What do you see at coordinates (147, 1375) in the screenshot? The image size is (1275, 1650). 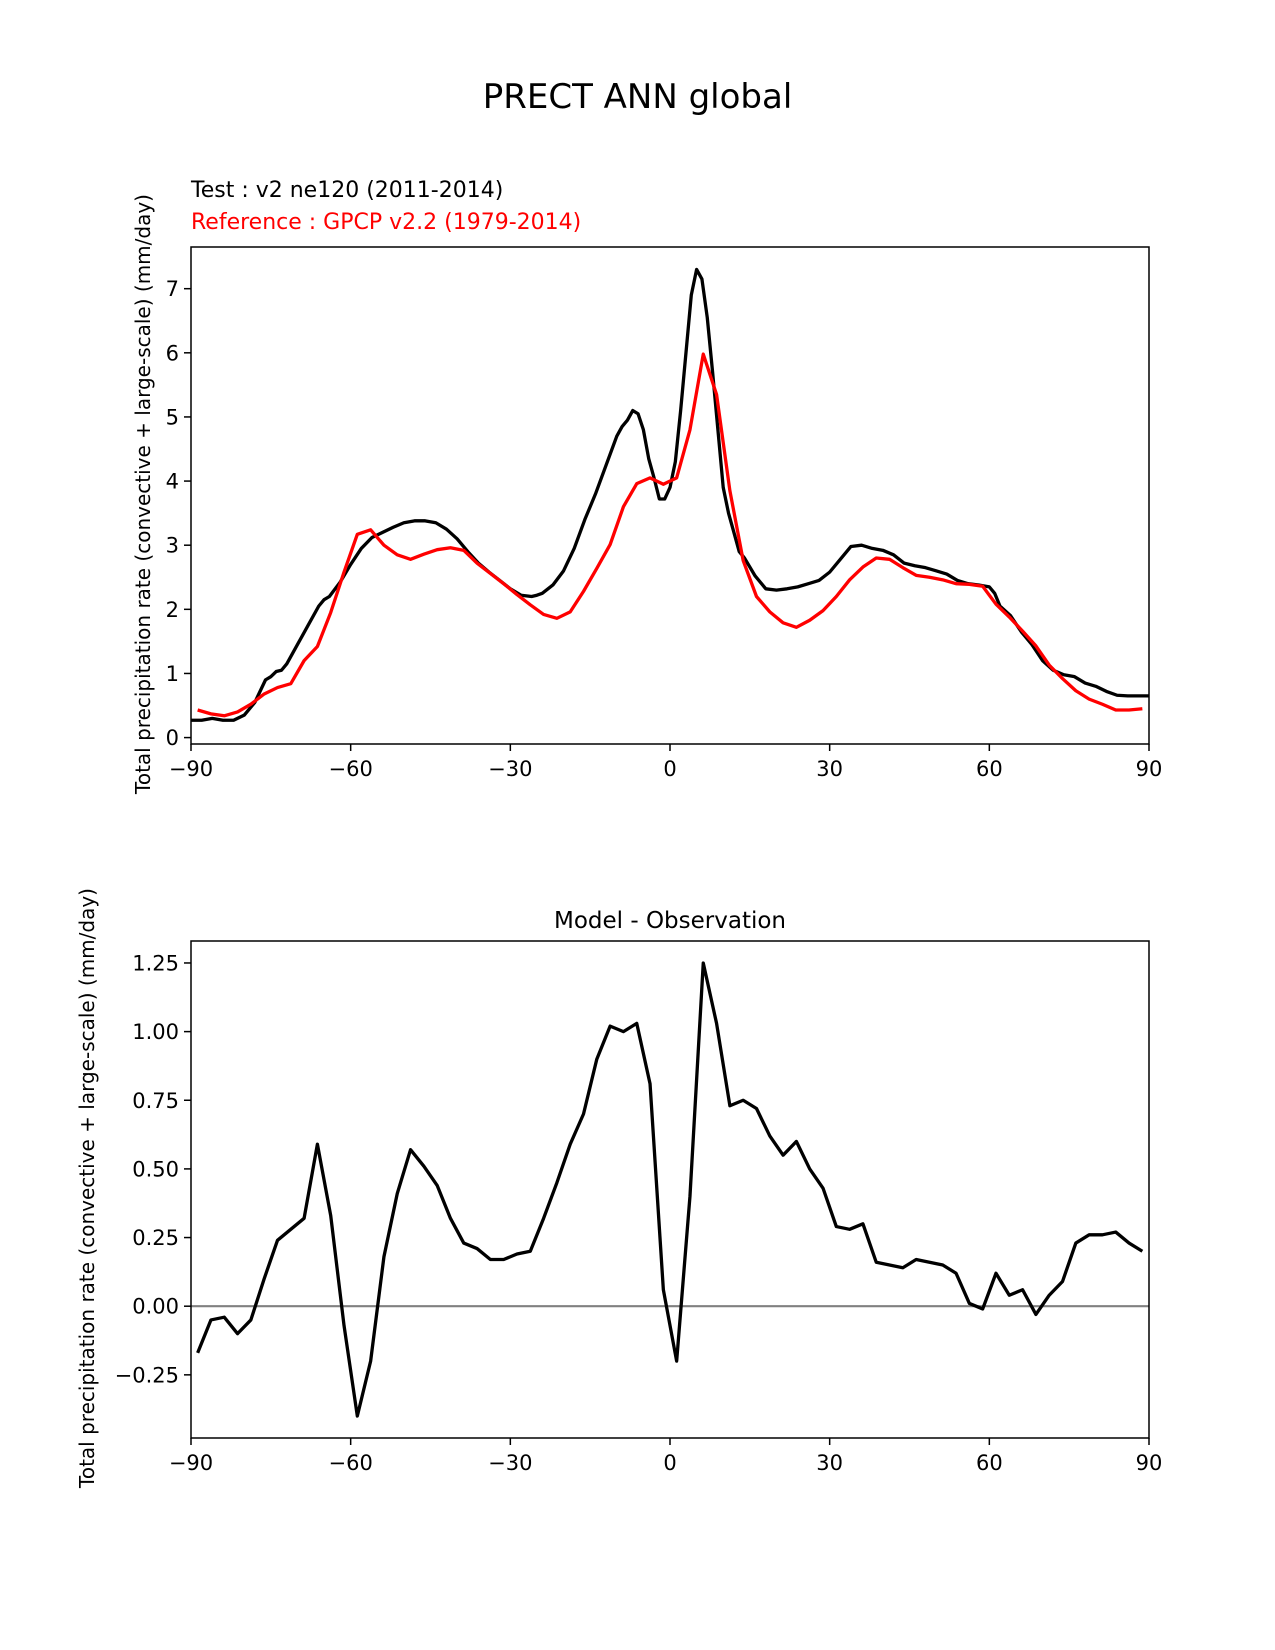 I see `bottom-y-tick-label: −0.25` at bounding box center [147, 1375].